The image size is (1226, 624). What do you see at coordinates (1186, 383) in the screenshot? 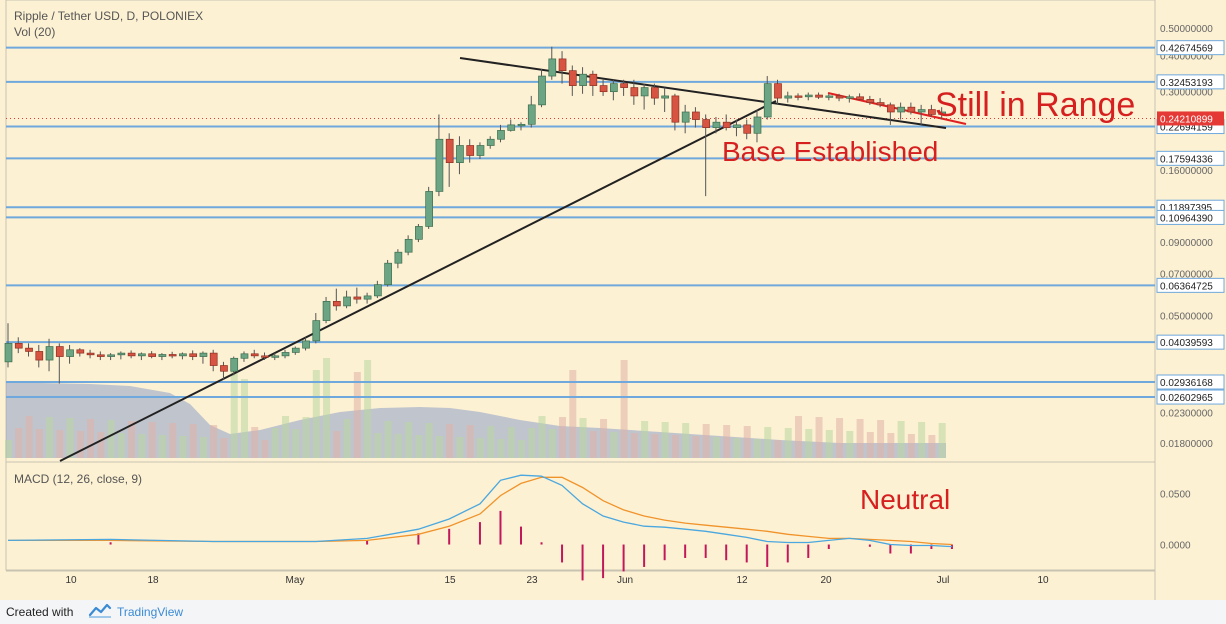
I see `level-price-label: 0.02936168` at bounding box center [1186, 383].